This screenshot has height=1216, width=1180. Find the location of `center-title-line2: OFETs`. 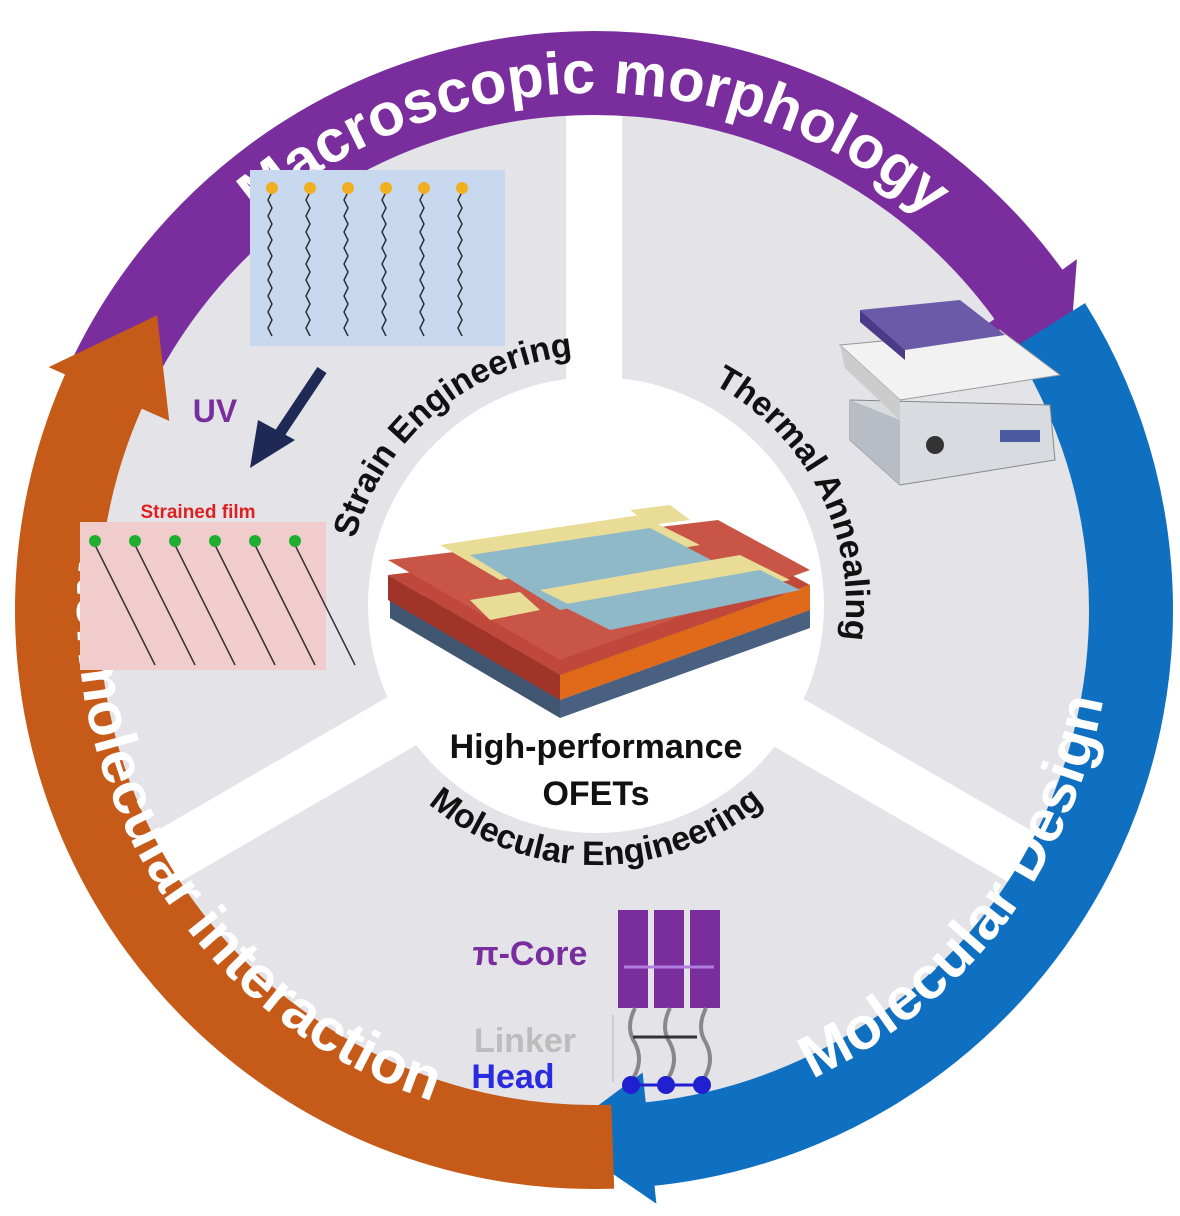

center-title-line2: OFETs is located at coordinates (595, 794).